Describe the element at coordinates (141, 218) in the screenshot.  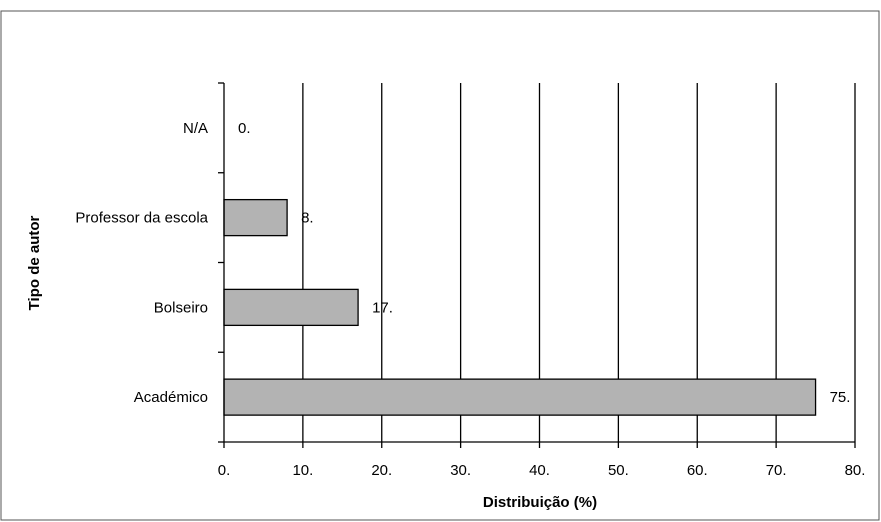
I see `category-label: Professor da escola` at that location.